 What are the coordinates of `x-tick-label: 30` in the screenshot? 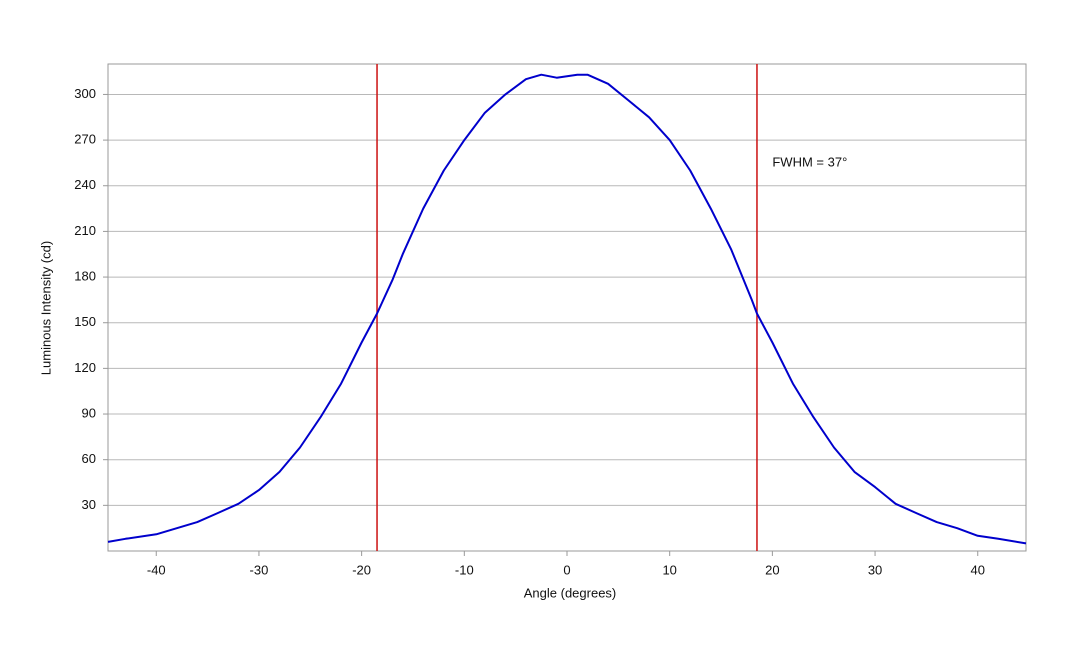 It's located at (875, 569).